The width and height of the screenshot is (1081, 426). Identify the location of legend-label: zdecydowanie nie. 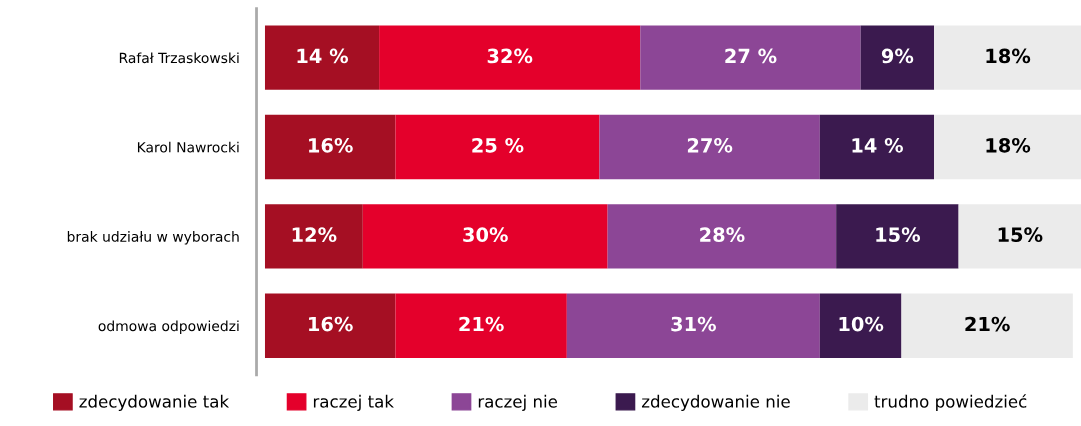
(715, 402).